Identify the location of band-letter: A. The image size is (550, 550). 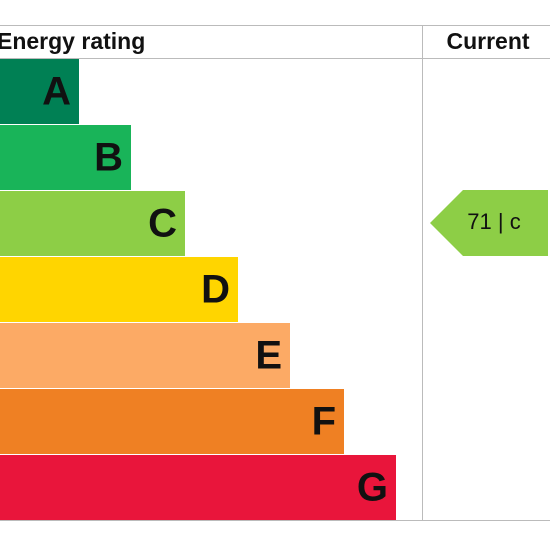
(56, 92).